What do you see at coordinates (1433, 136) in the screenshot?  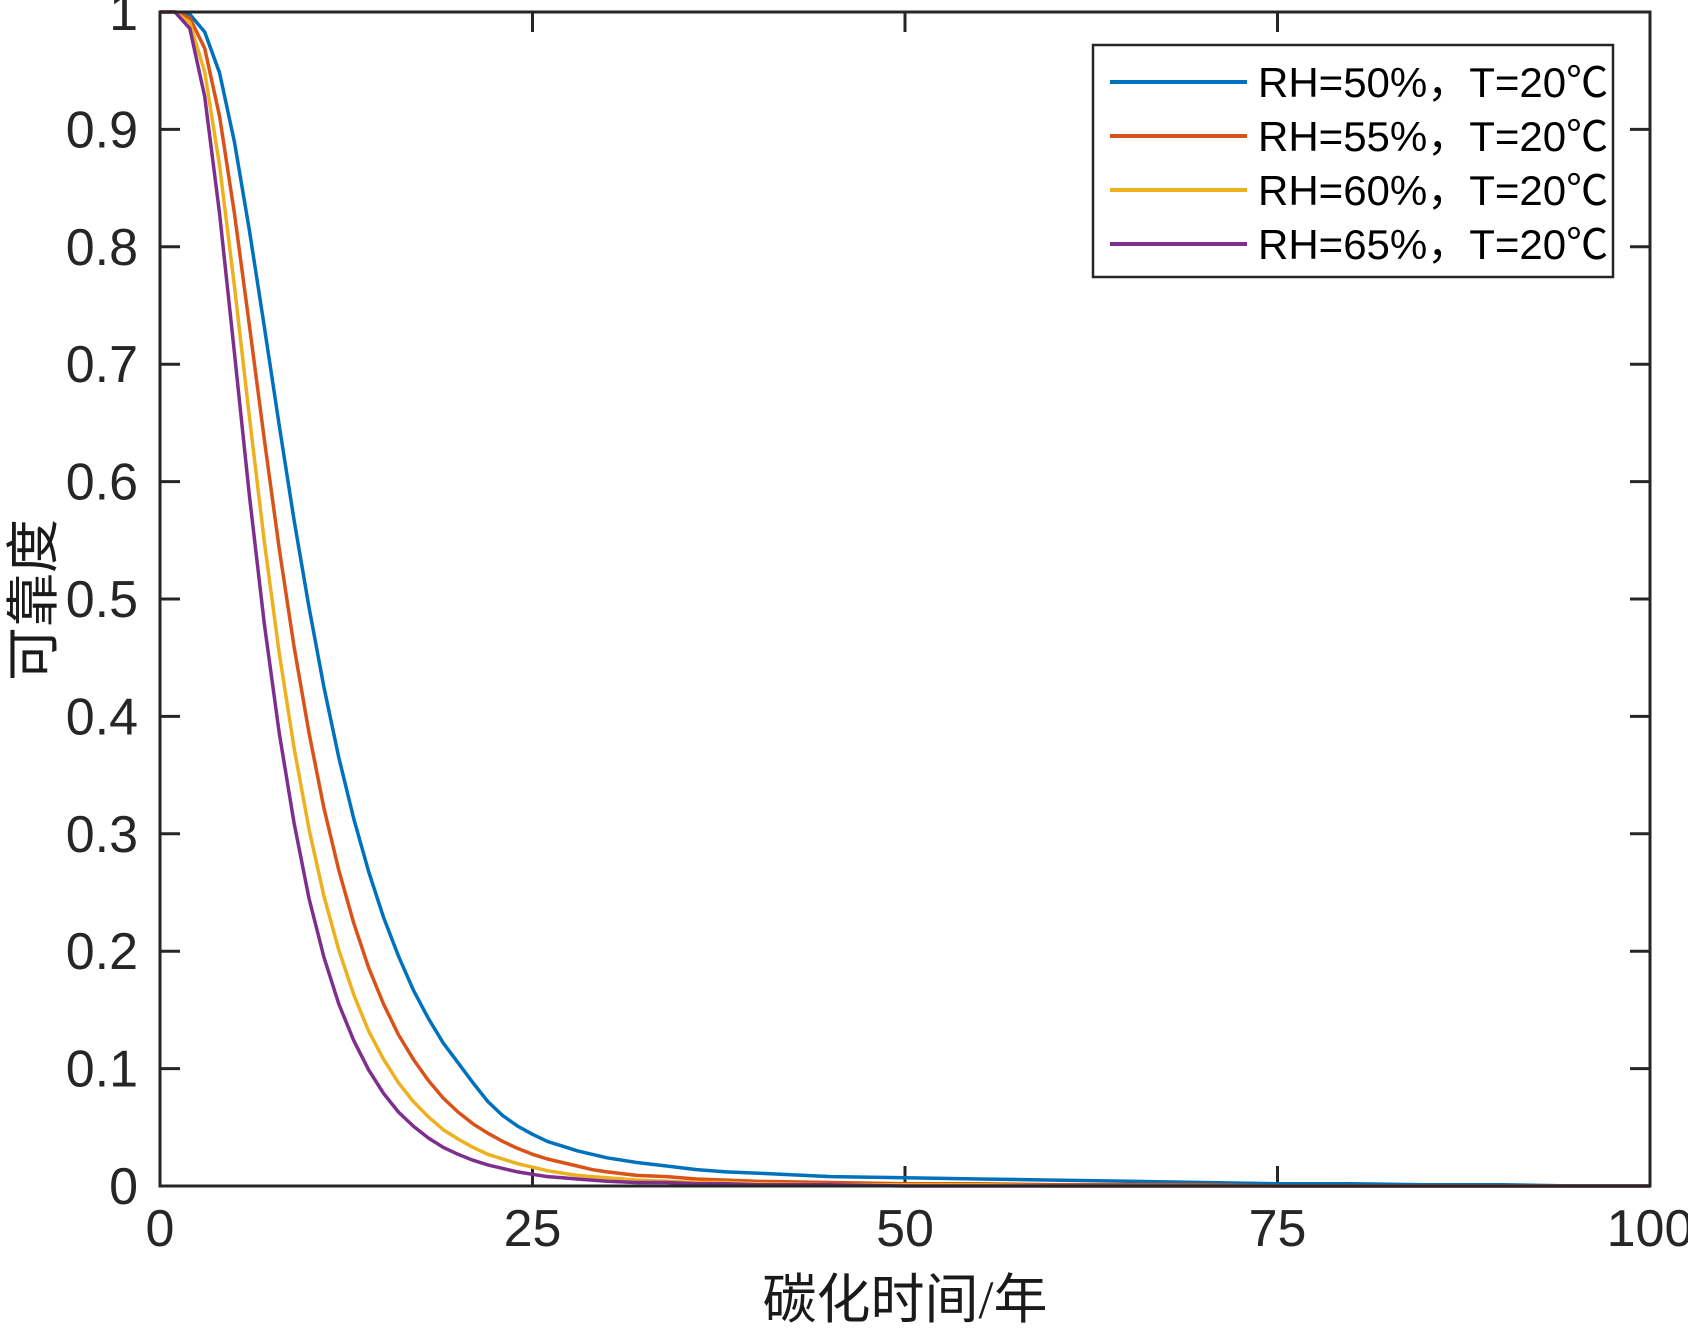 I see `legend-label-rh55: RH=55%，T=20℃` at bounding box center [1433, 136].